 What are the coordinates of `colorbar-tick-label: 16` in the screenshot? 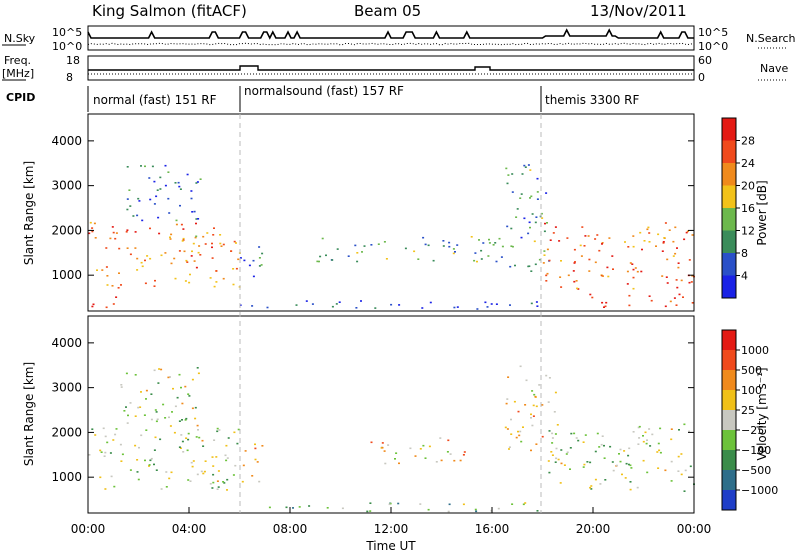 It's located at (748, 208).